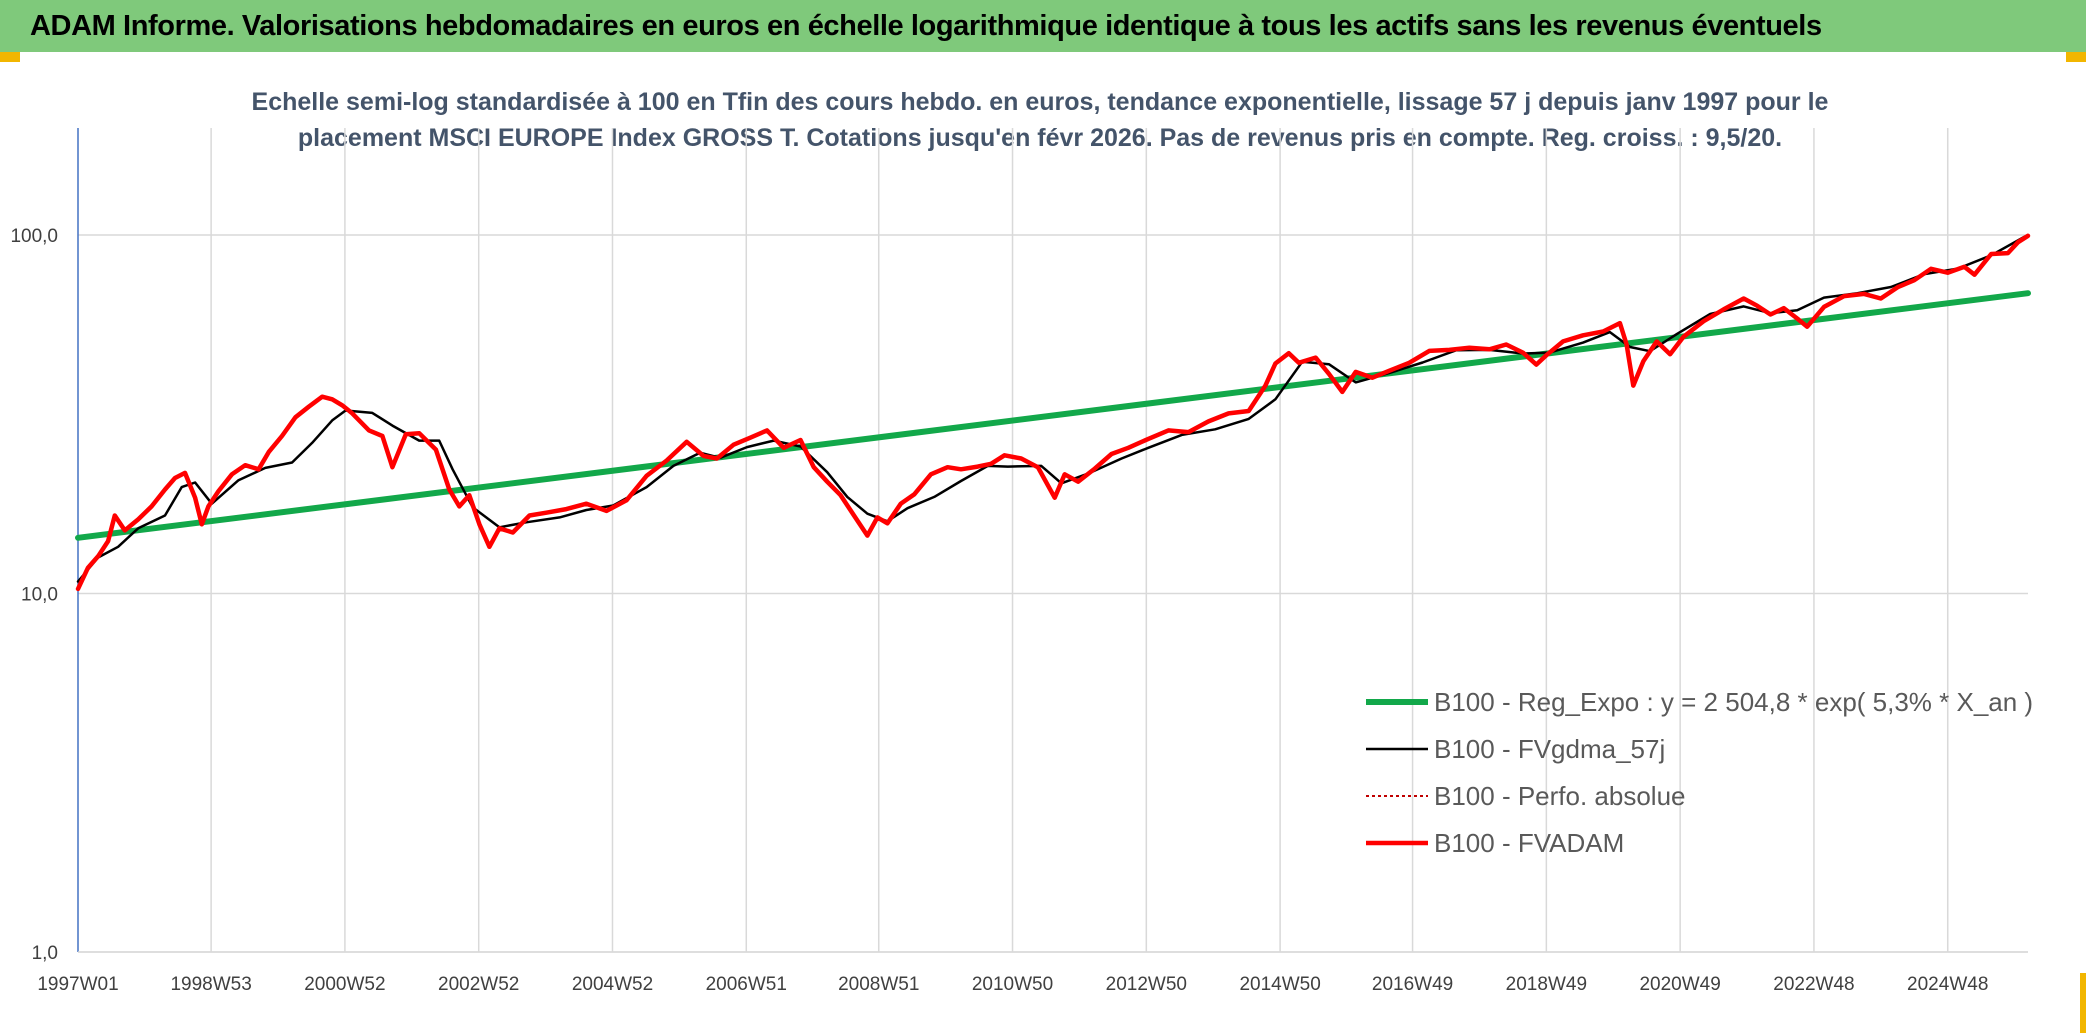 The width and height of the screenshot is (2086, 1033). I want to click on corner-mark-bottom-right, so click(2083, 1003).